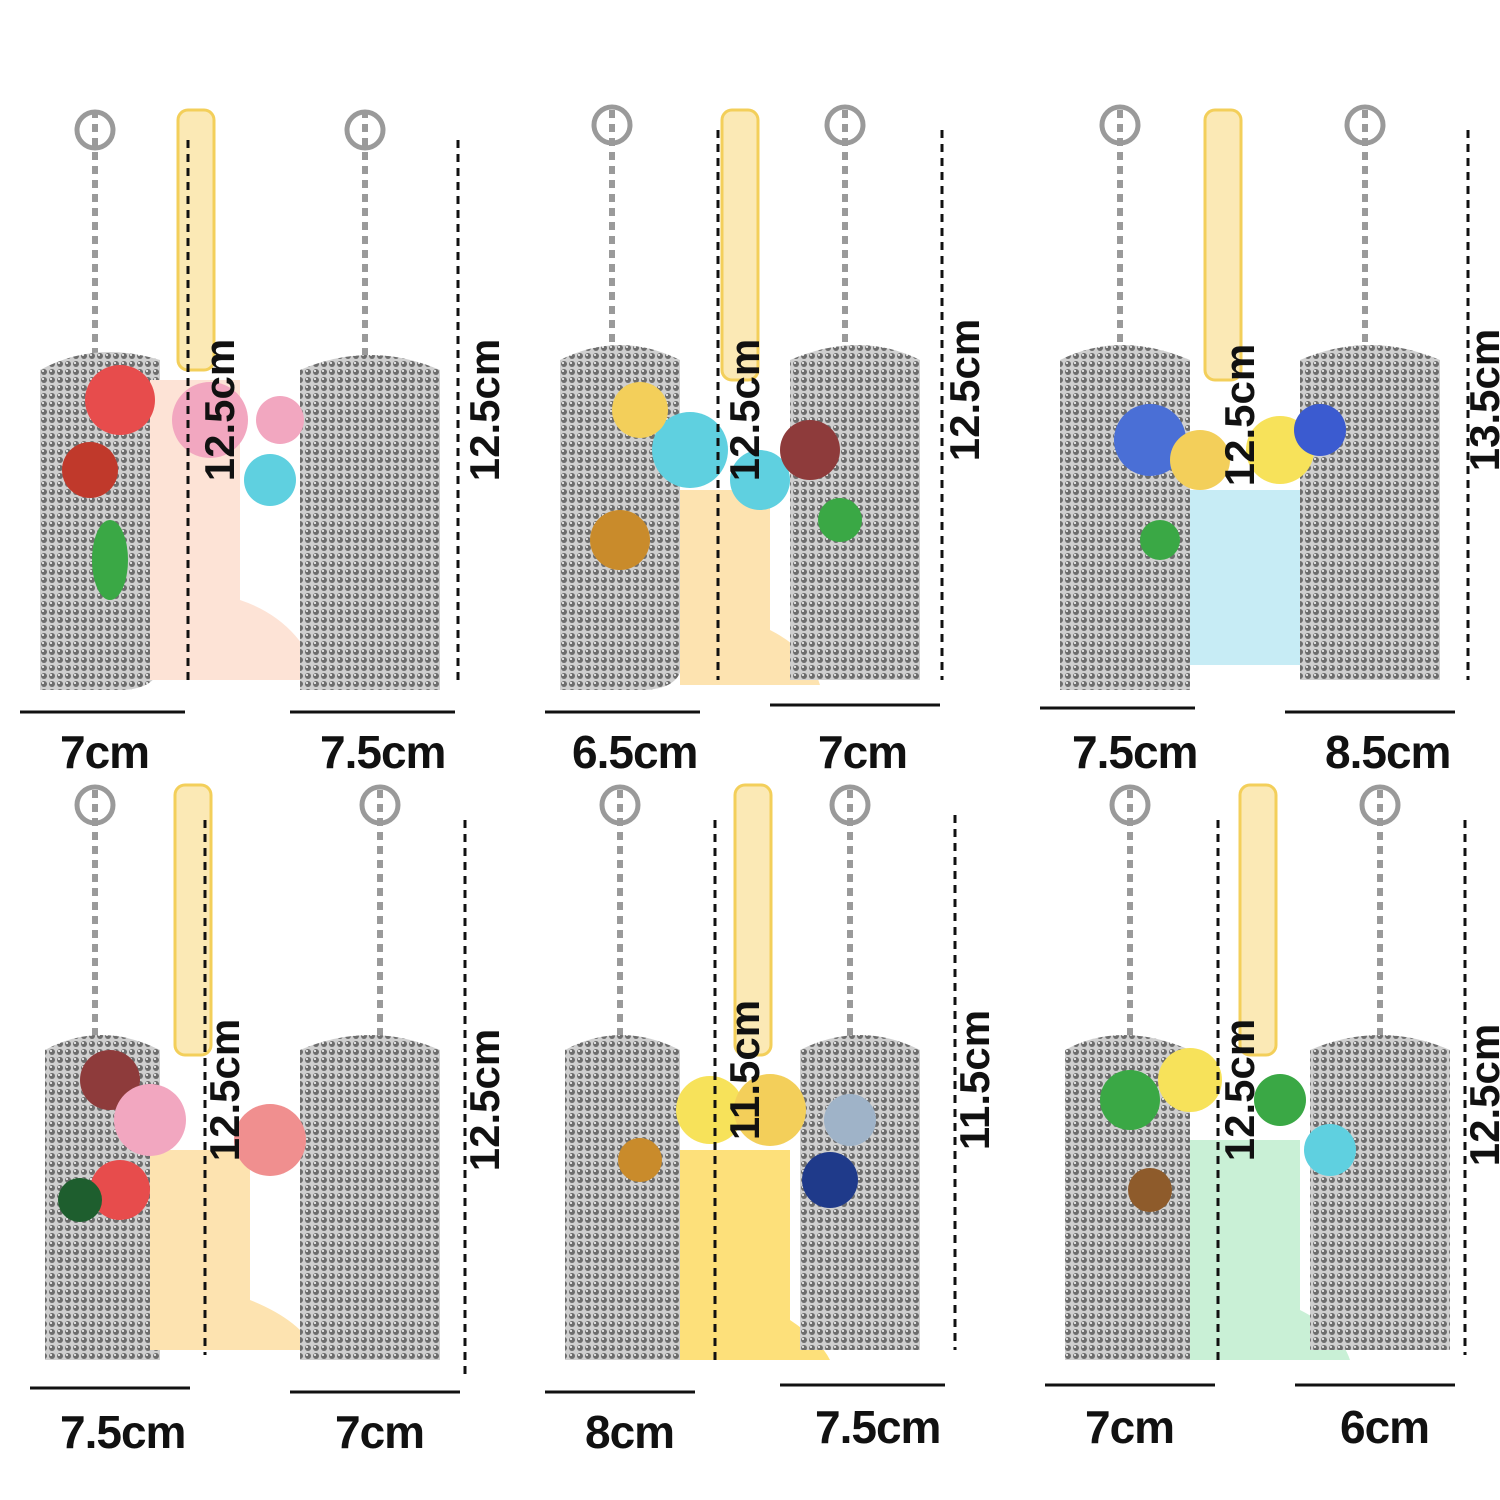 This screenshot has width=1500, height=1500. I want to click on width-label-1: 7cm, so click(105, 752).